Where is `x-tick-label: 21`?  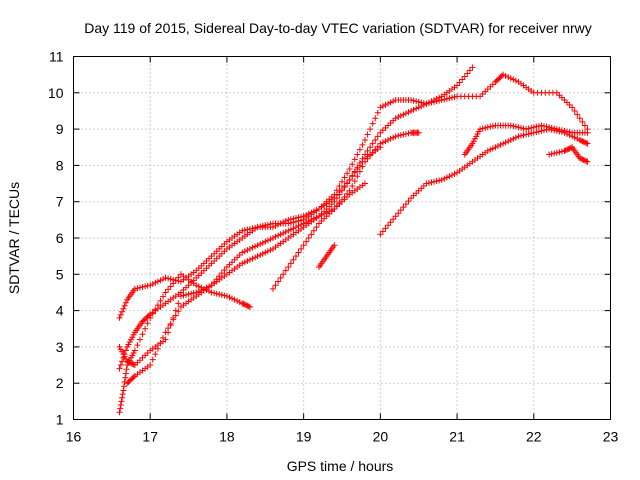 x-tick-label: 21 is located at coordinates (457, 437).